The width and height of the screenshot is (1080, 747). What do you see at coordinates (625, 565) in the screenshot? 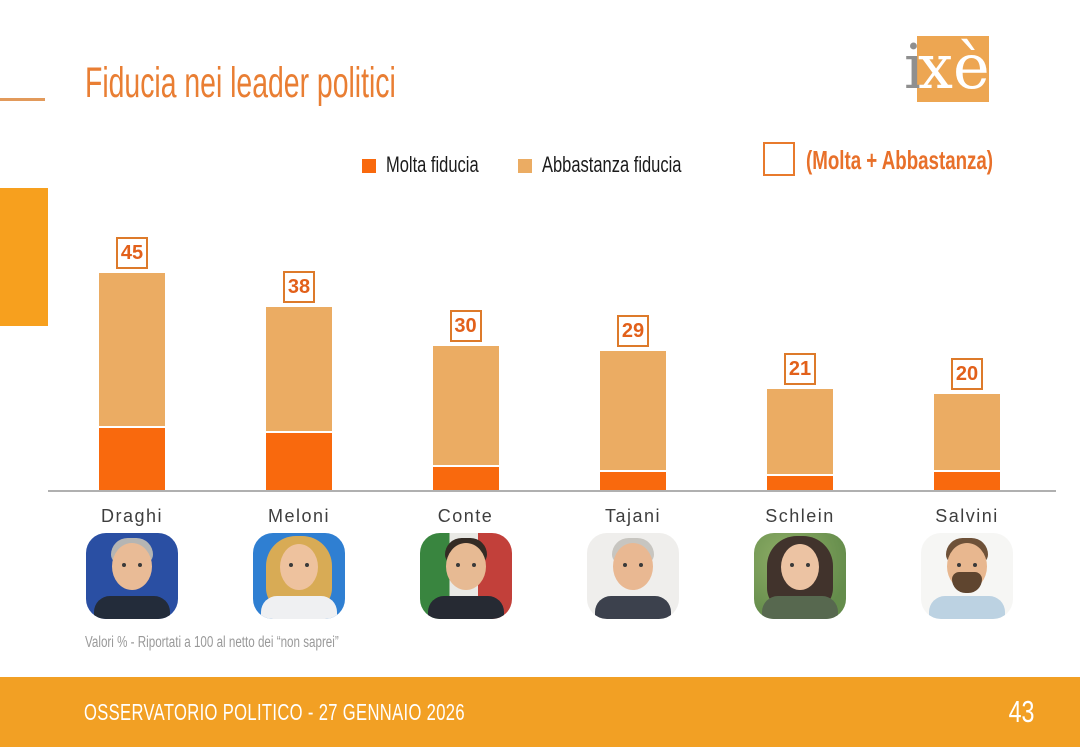
I see `eye-left-tajani` at bounding box center [625, 565].